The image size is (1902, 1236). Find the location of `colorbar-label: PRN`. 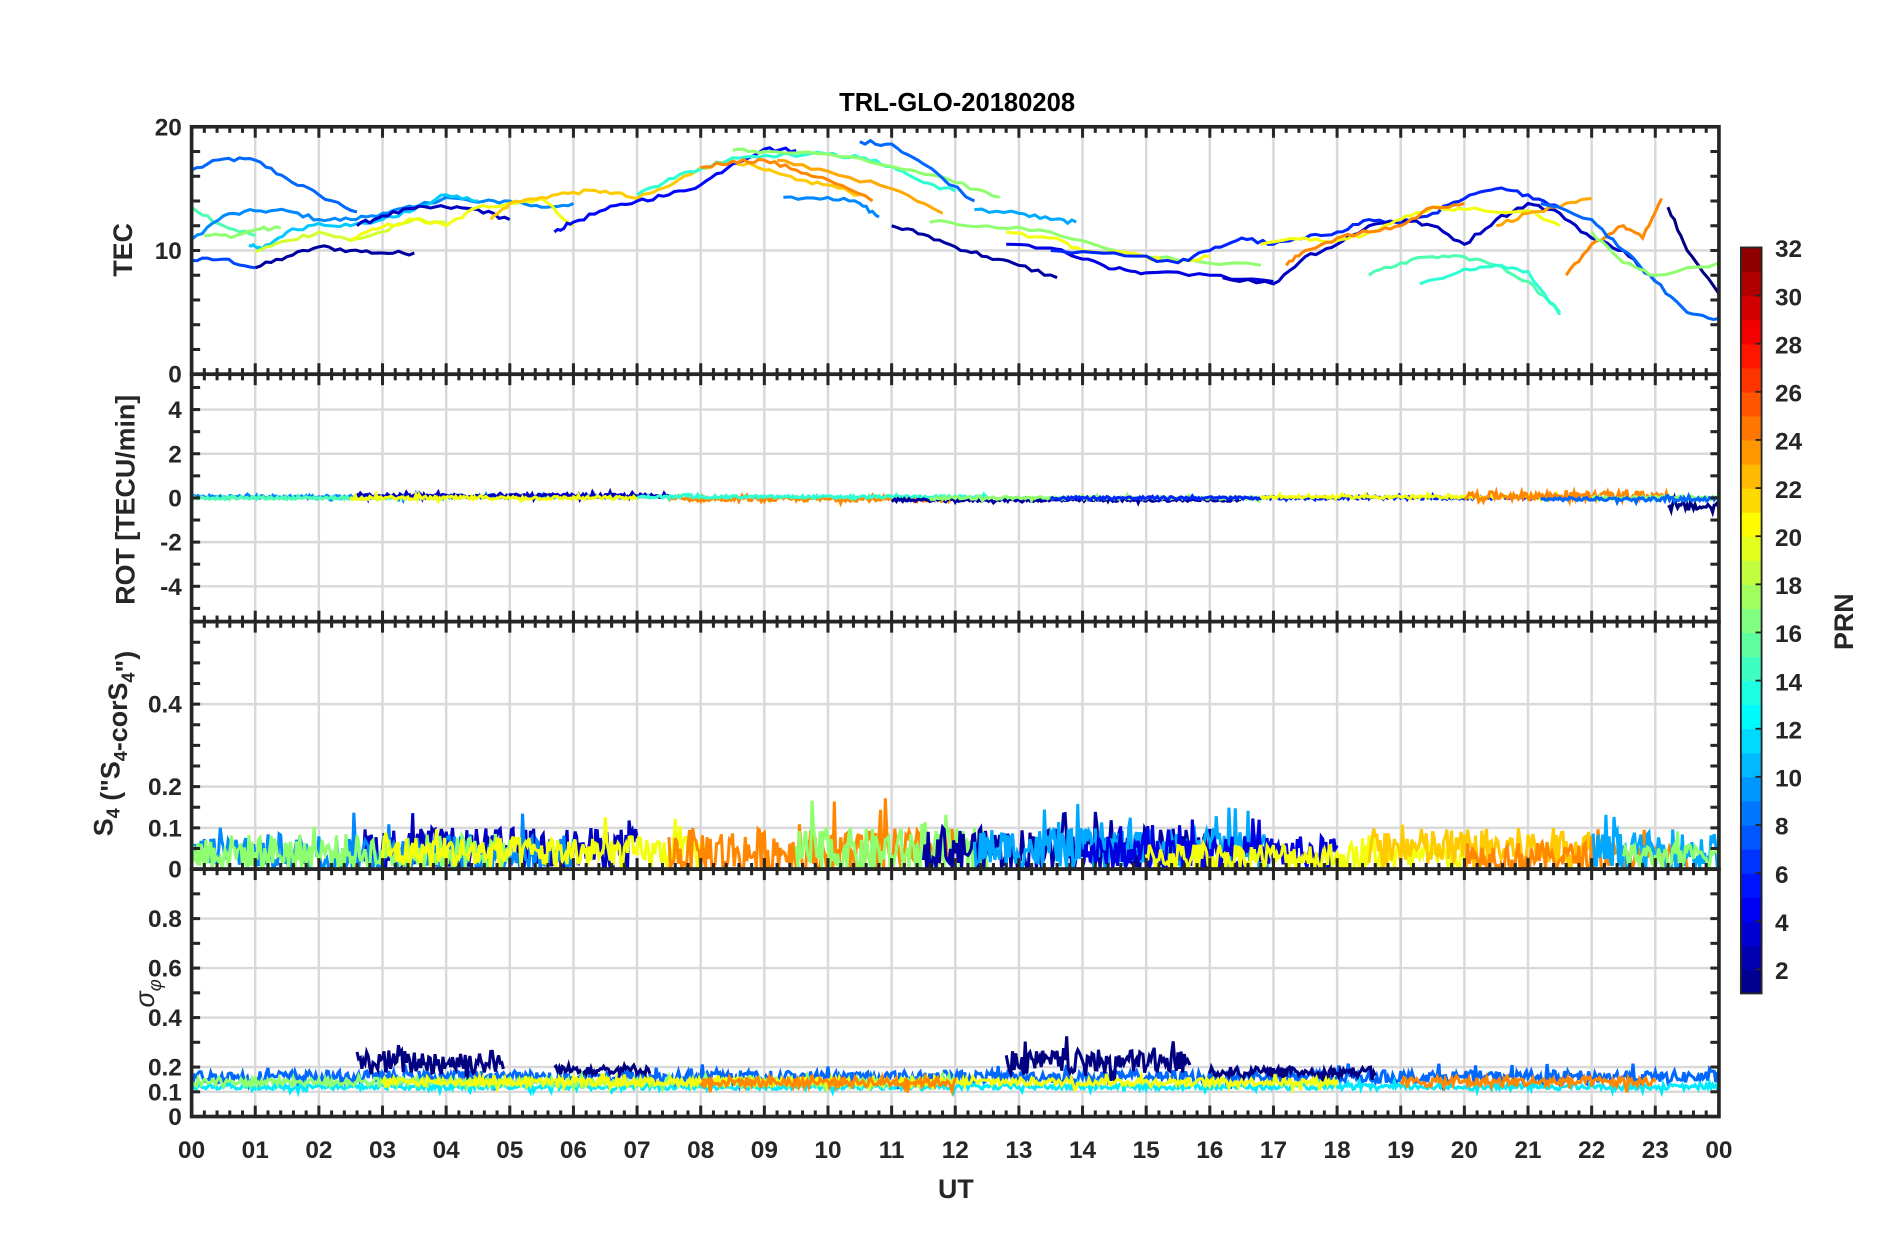

colorbar-label: PRN is located at coordinates (1844, 621).